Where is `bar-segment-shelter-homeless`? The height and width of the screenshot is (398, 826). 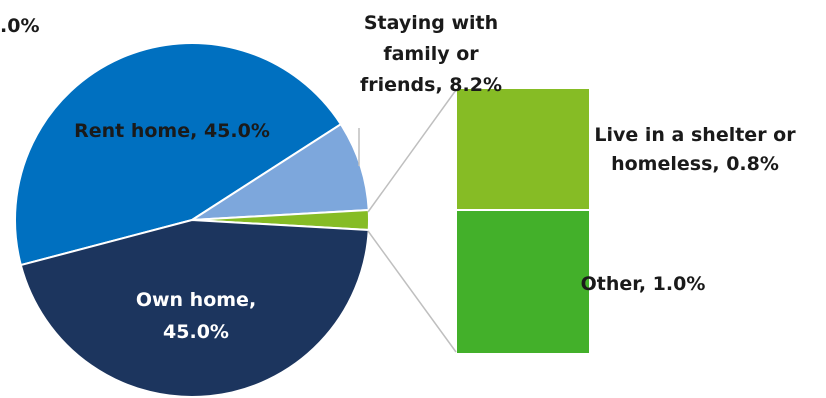 bar-segment-shelter-homeless is located at coordinates (523, 149).